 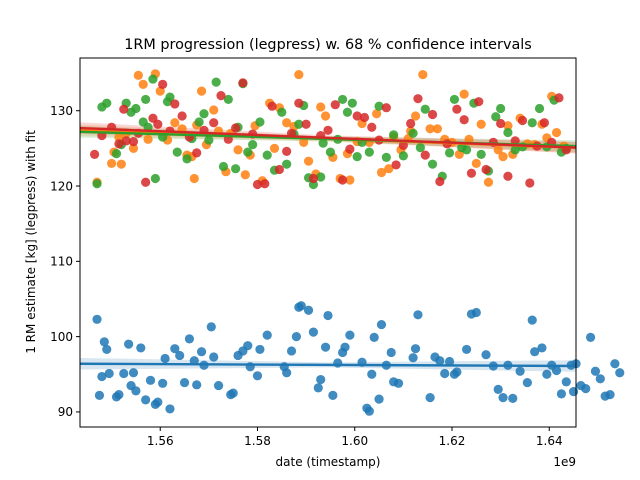 I want to click on x-tick-label: 1.60, so click(x=354, y=441).